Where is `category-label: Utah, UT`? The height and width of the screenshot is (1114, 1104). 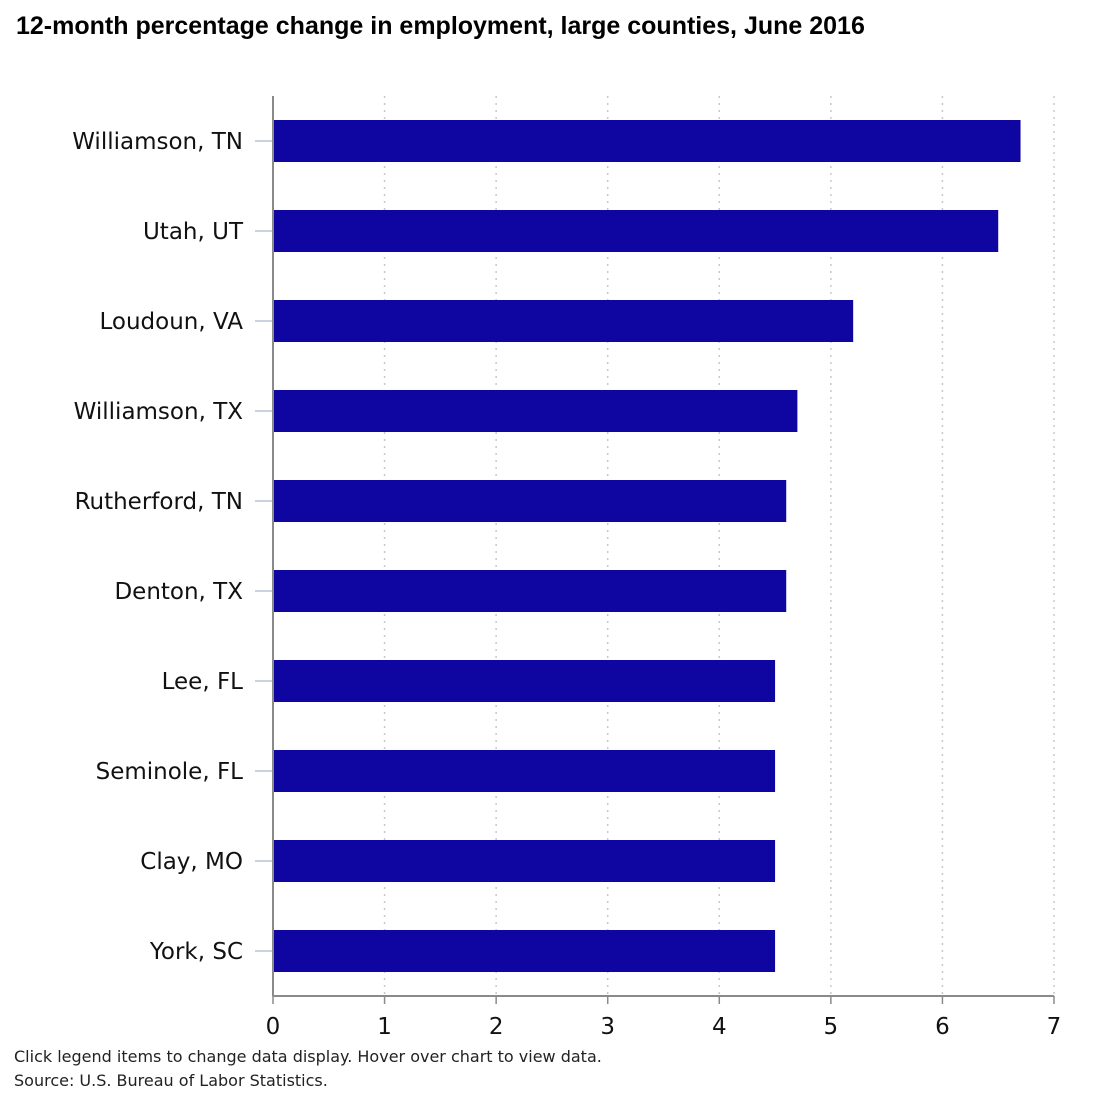
category-label: Utah, UT is located at coordinates (193, 232).